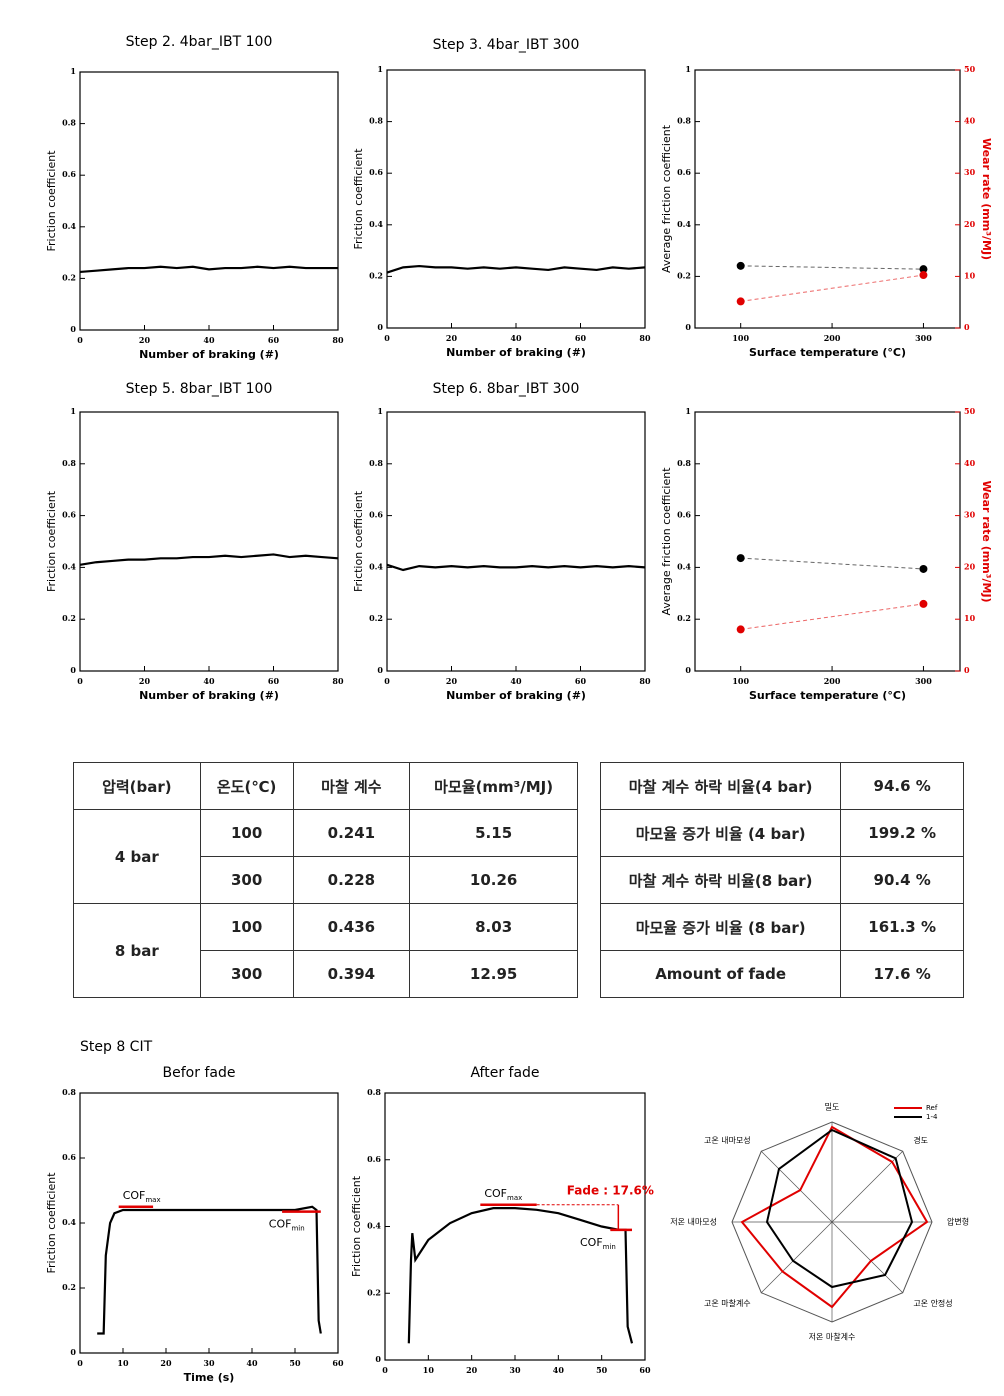 This screenshot has height=1396, width=1004. I want to click on x-tick-label: 30, so click(209, 1363).